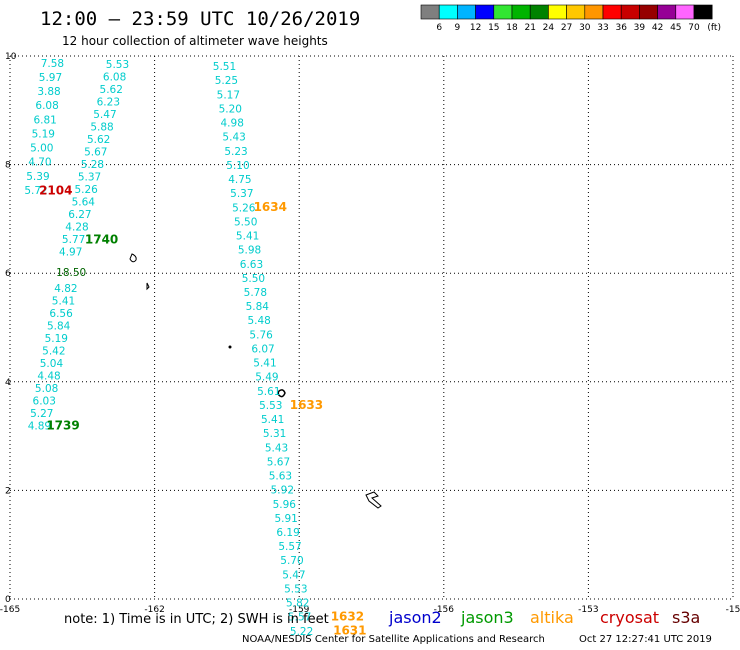  Describe the element at coordinates (71, 273) in the screenshot. I see `wave-height-label: 18.50` at that location.